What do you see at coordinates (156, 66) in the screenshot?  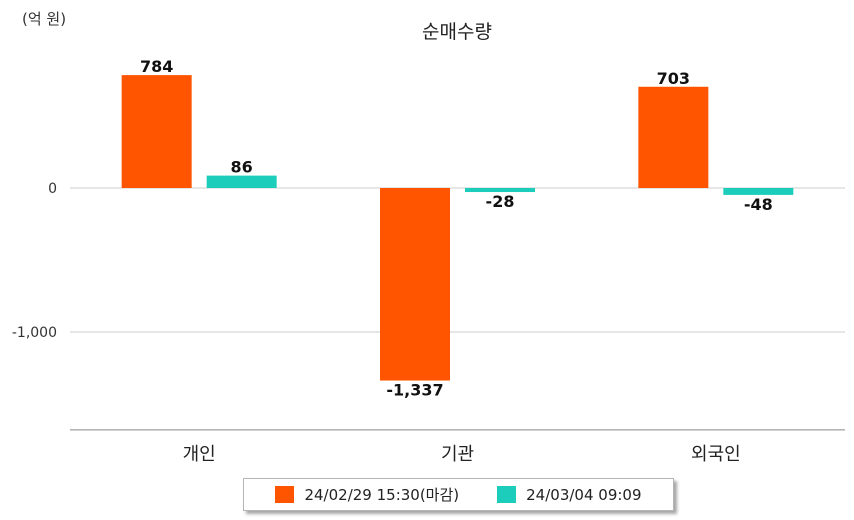 I see `data-label: 784` at bounding box center [156, 66].